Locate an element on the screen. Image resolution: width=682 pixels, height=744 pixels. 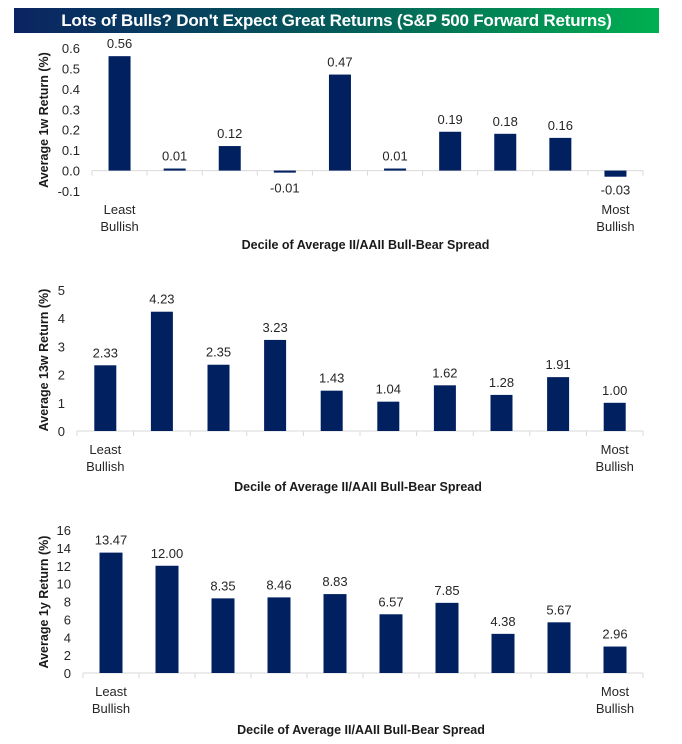
y-tick-label: -0.1 is located at coordinates (69, 191).